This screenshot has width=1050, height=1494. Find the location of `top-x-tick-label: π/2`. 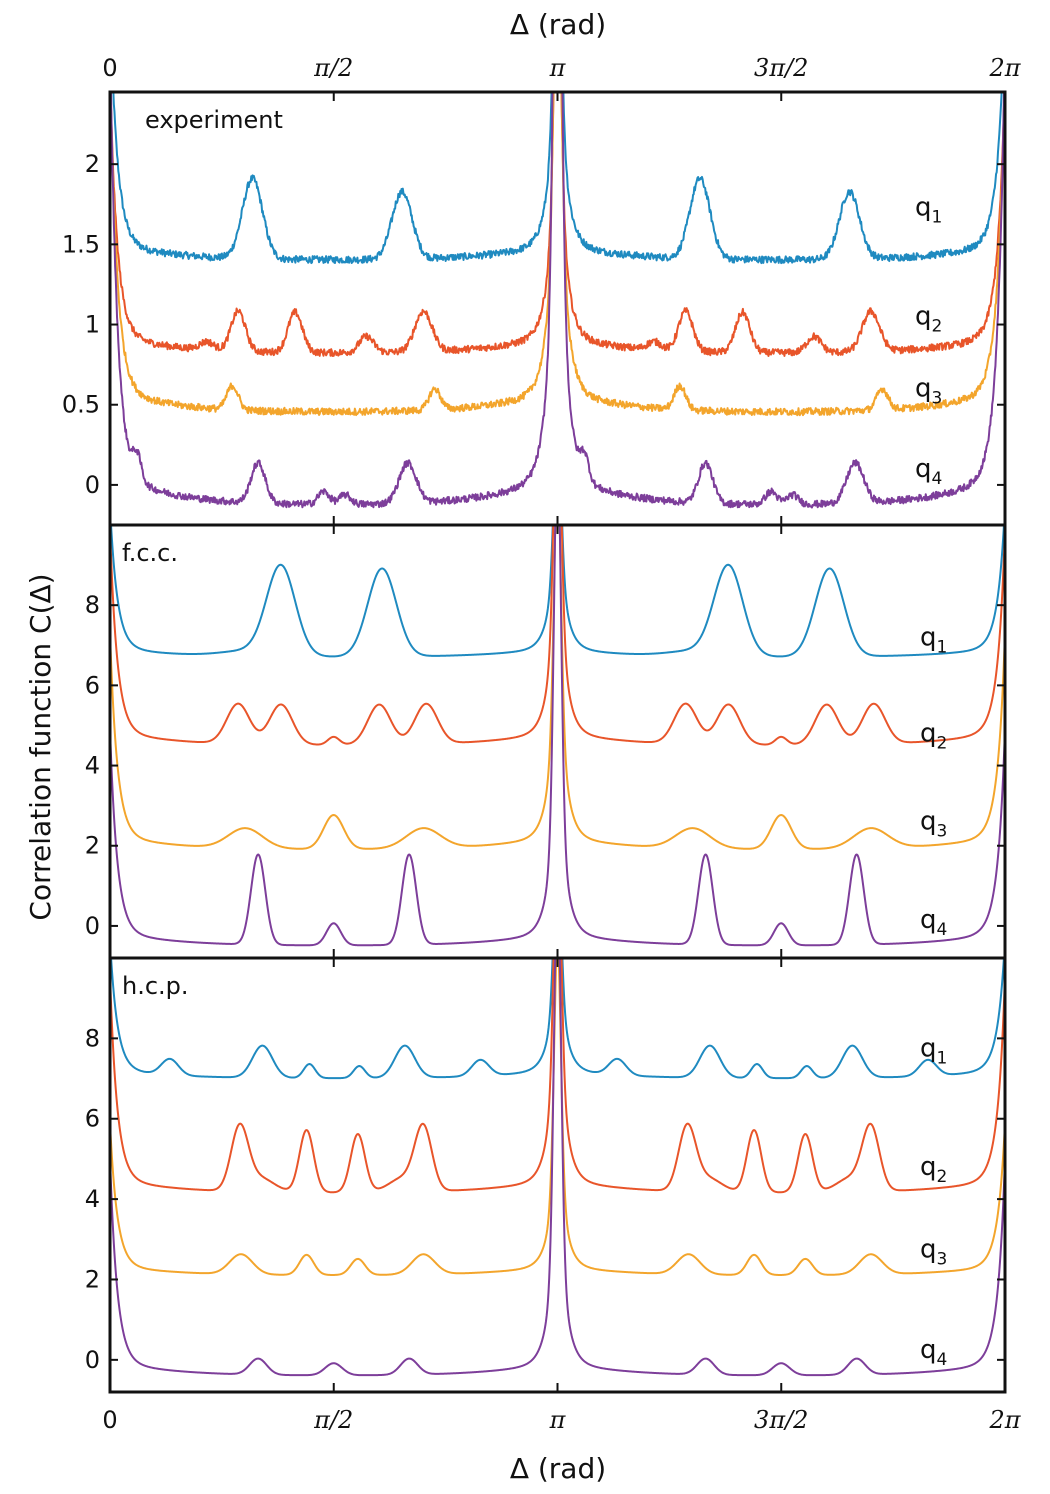

top-x-tick-label: π/2 is located at coordinates (333, 68).